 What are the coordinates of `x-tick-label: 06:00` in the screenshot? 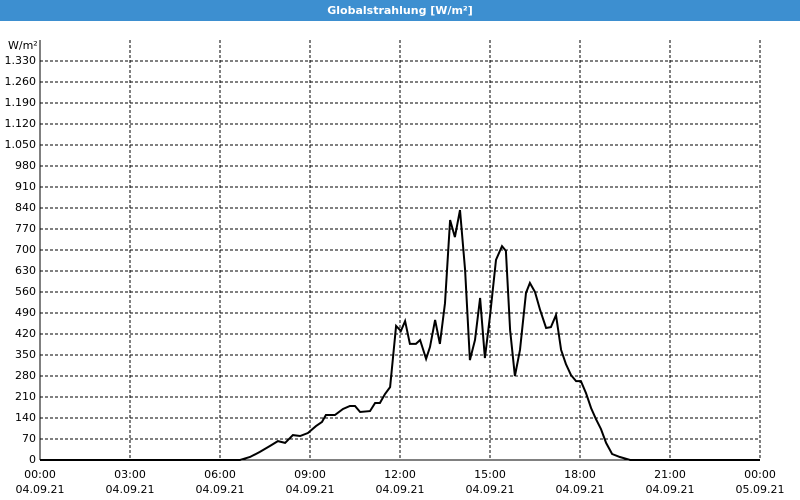 It's located at (220, 474).